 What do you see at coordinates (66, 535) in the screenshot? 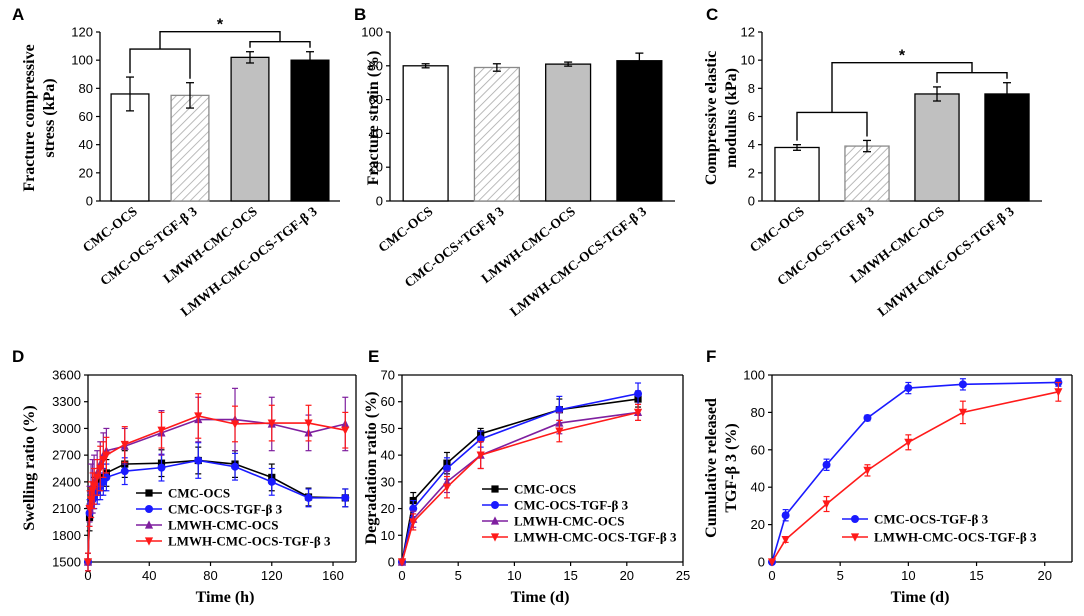
I see `y-tick-label: 1800` at bounding box center [66, 535].